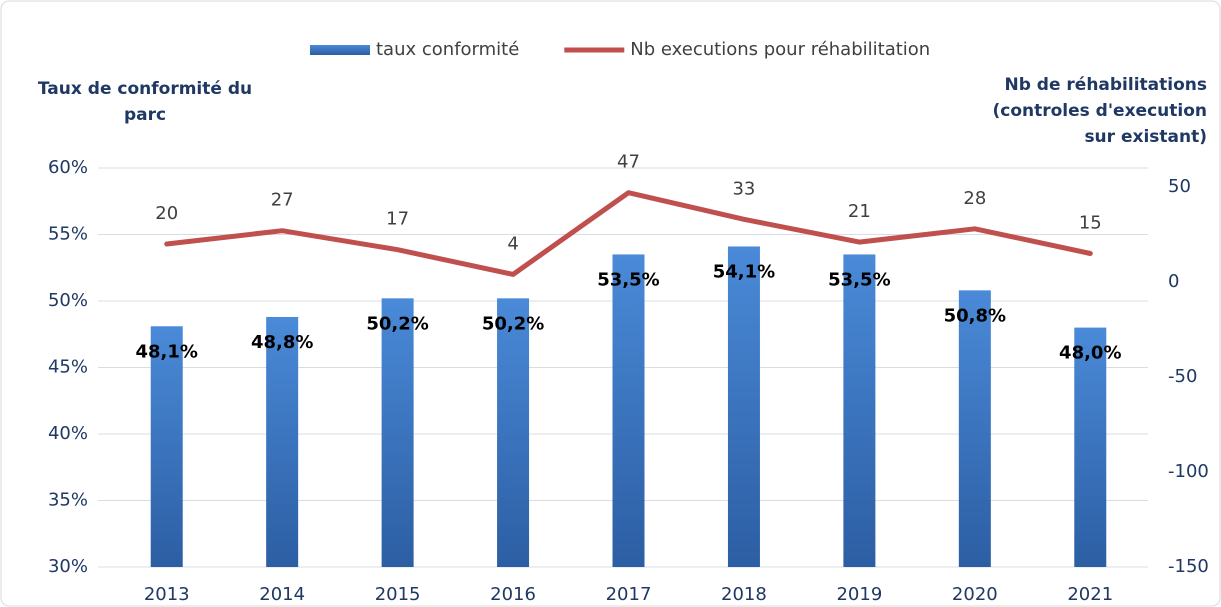  What do you see at coordinates (512, 243) in the screenshot?
I see `line-value-label: 4` at bounding box center [512, 243].